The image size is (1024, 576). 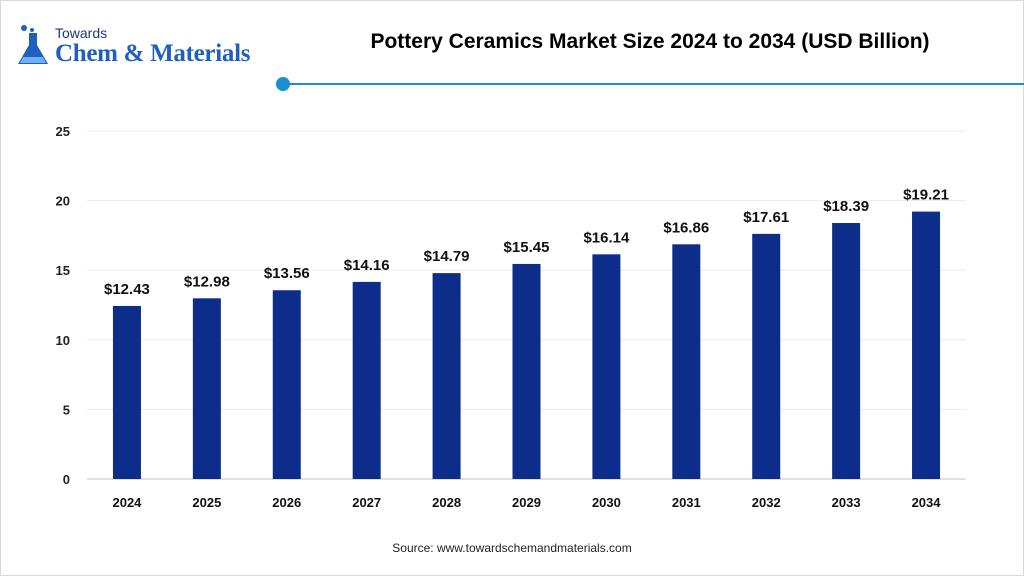 I want to click on data-label: $19.21, so click(x=926, y=195).